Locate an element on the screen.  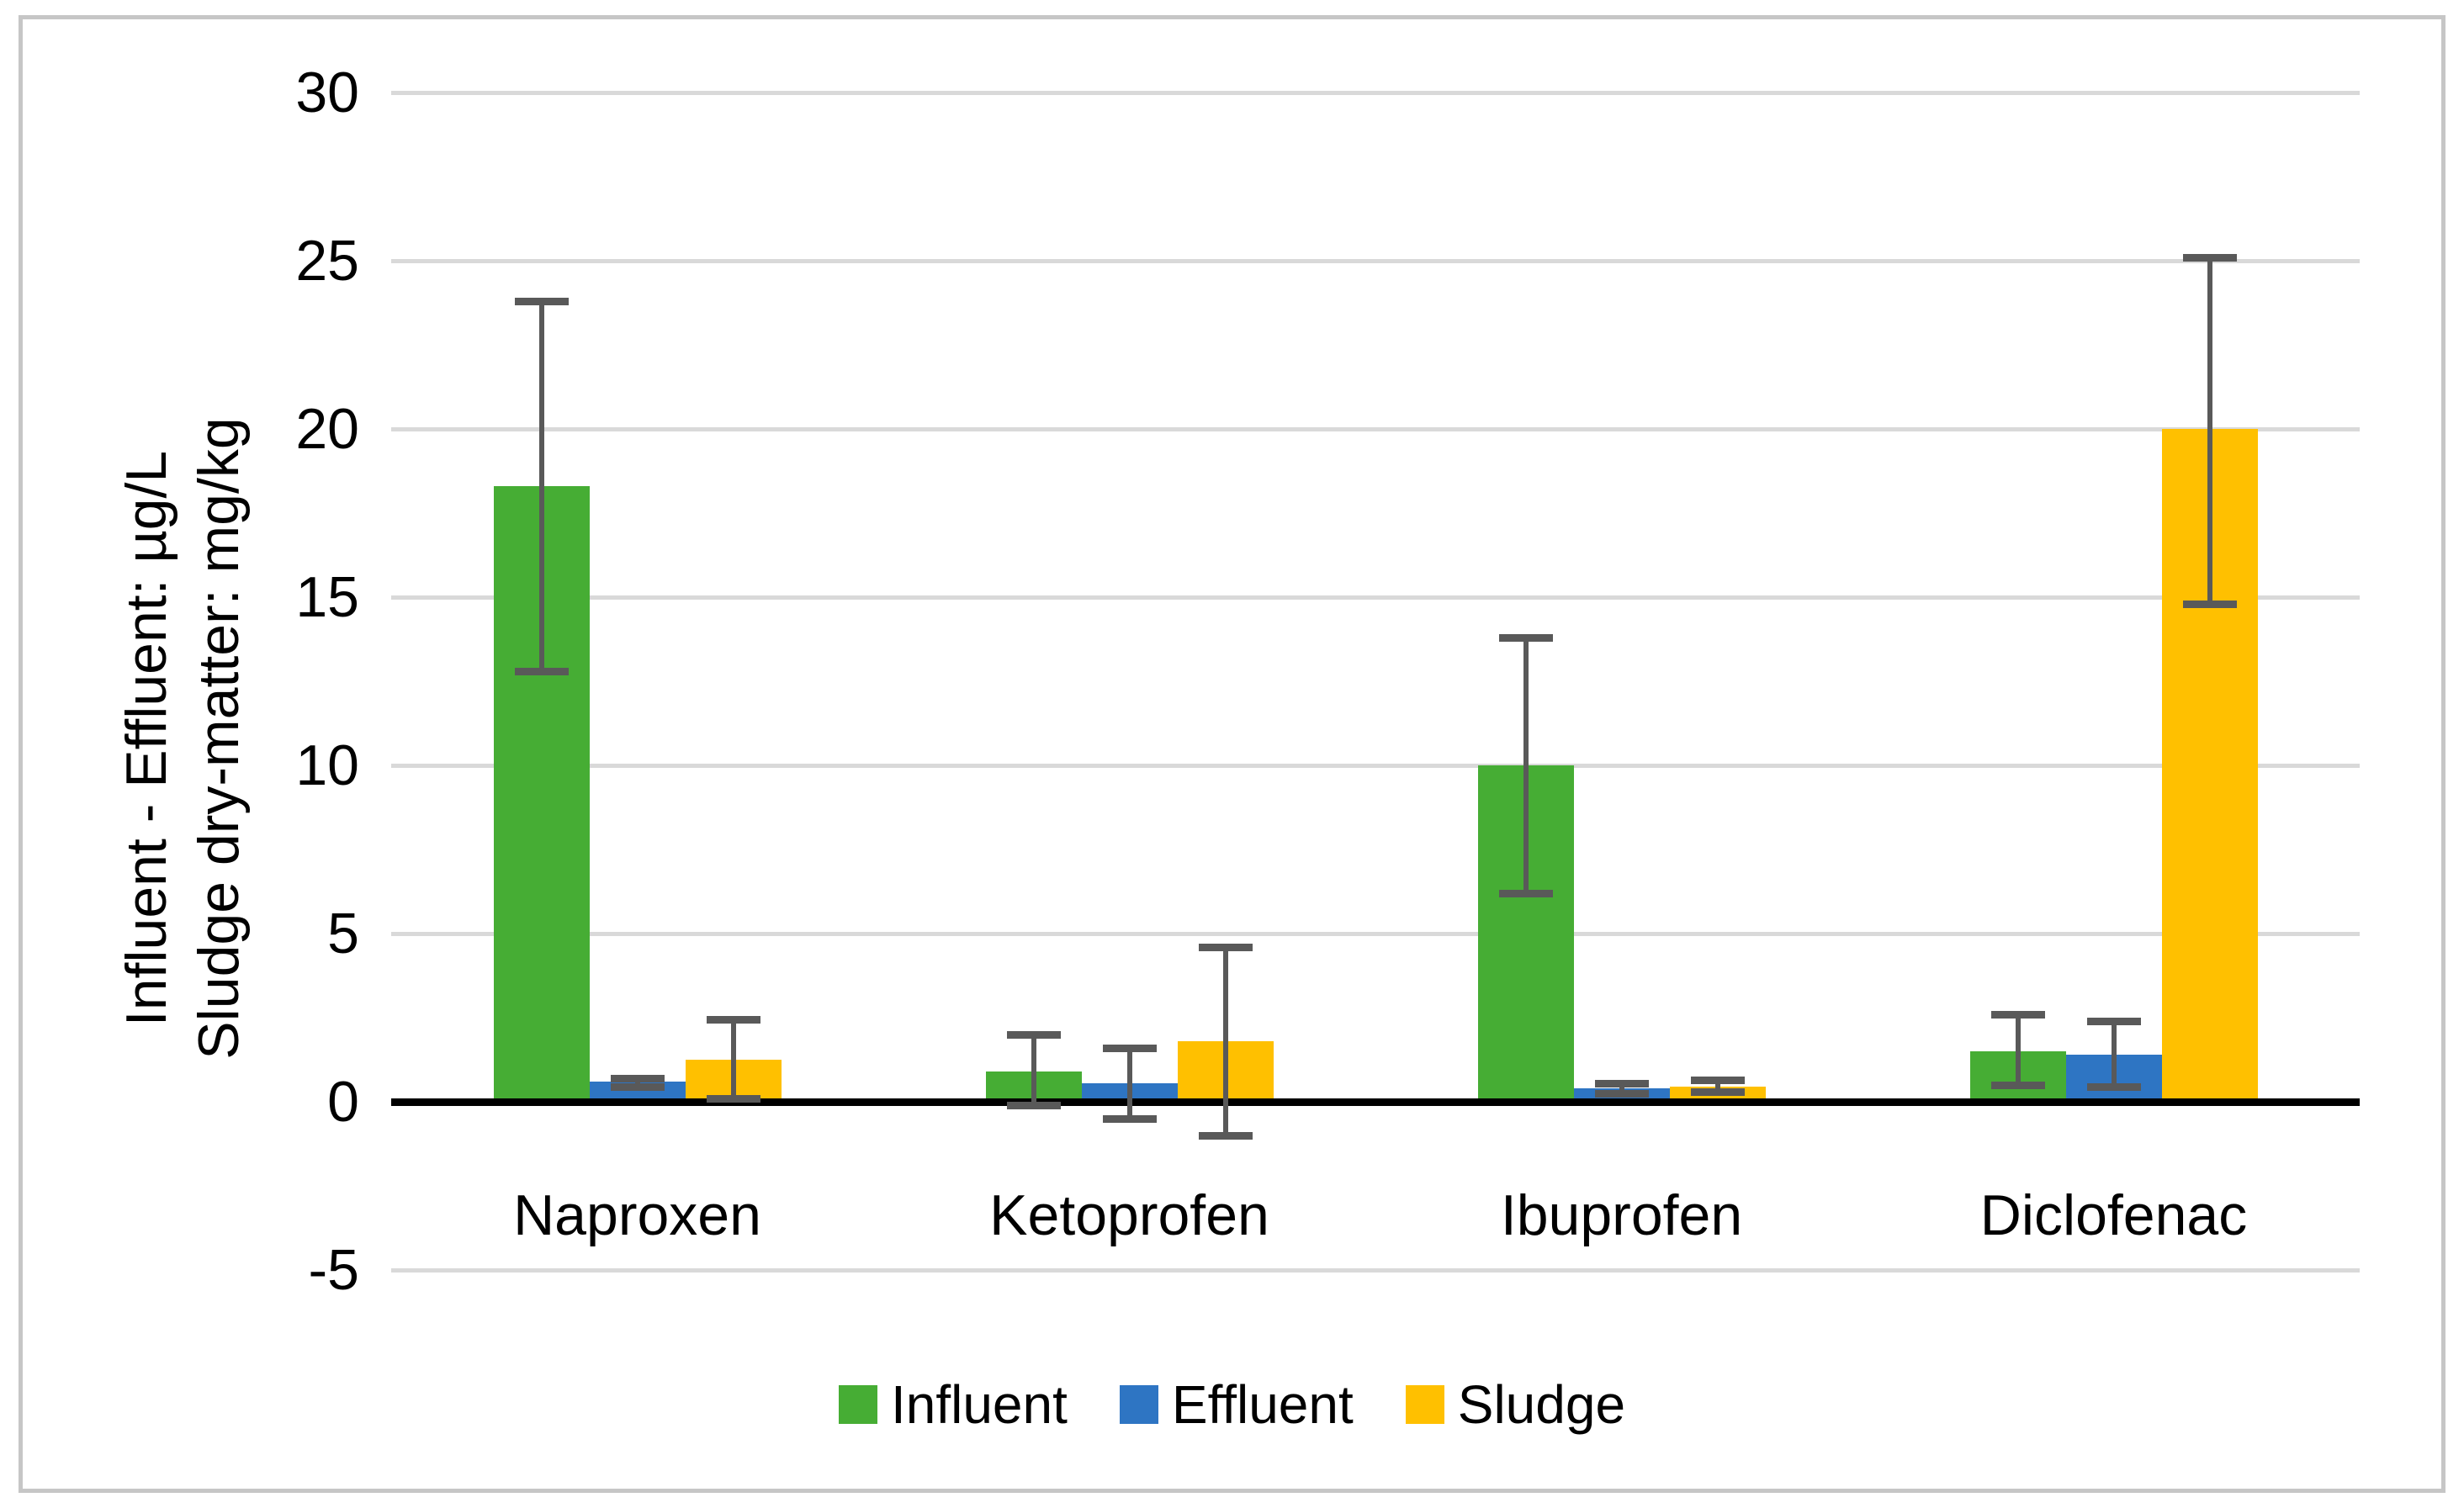
error-whisker-effluent-ketoprofen is located at coordinates (1129, 1083).